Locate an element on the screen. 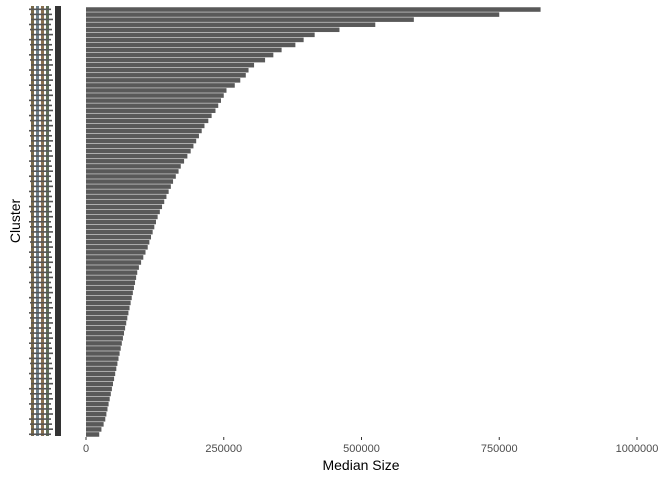 This screenshot has height=480, width=672. x-axis: 0 250000 500000 750000 1000000 is located at coordinates (370, 446).